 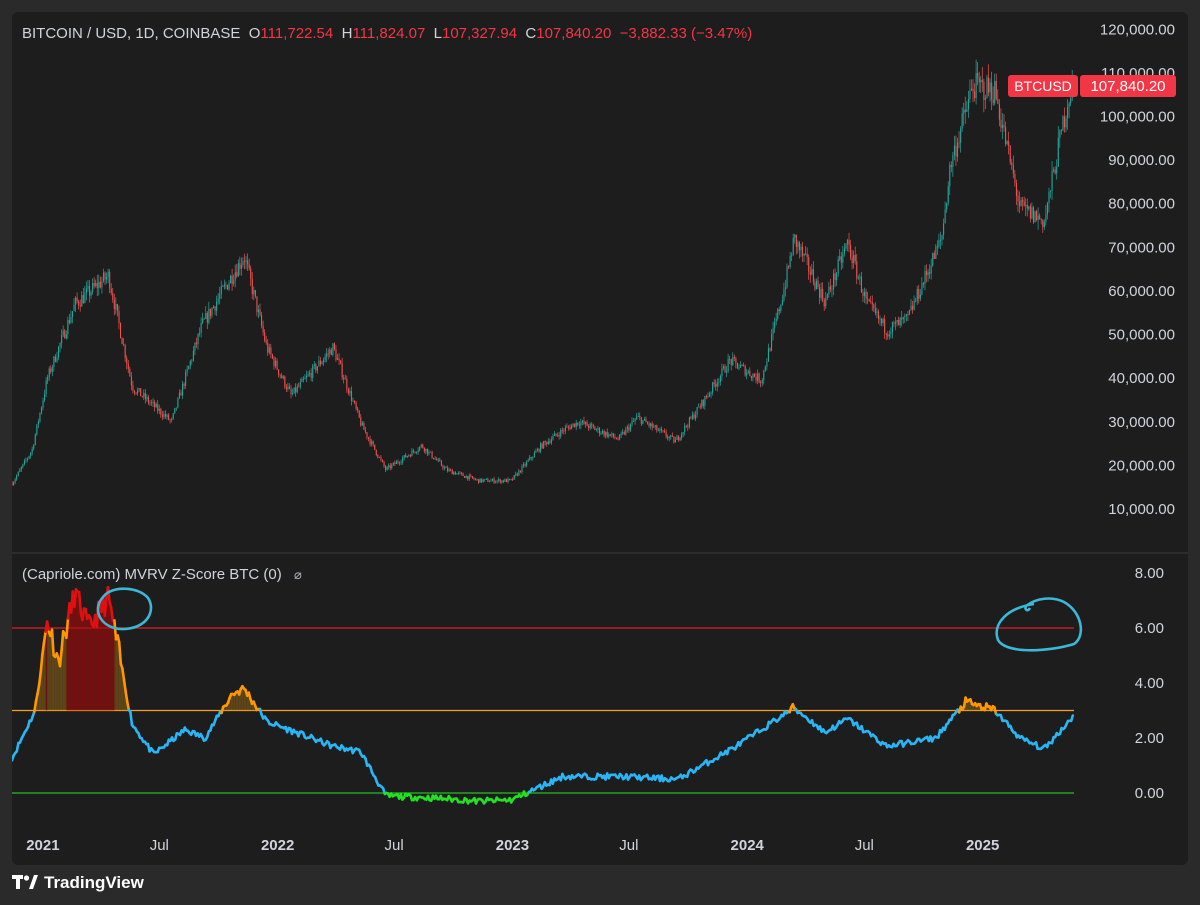 I want to click on indicator-title: (Capriole.com) MVRV Z-Score BTC (0), so click(x=152, y=574).